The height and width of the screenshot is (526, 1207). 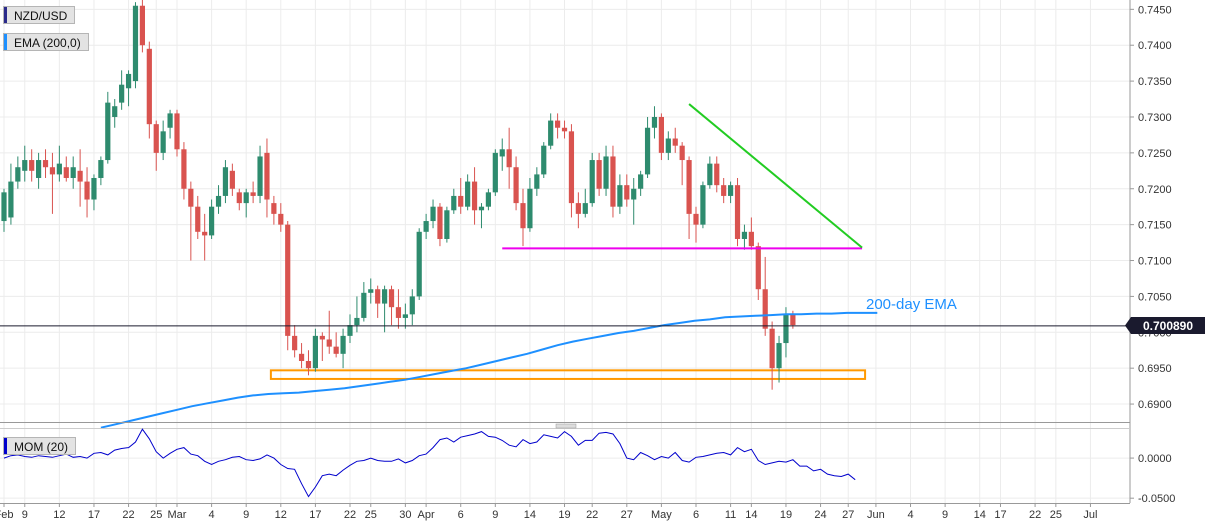 What do you see at coordinates (1155, 46) in the screenshot?
I see `y-tick-label: 0.7400` at bounding box center [1155, 46].